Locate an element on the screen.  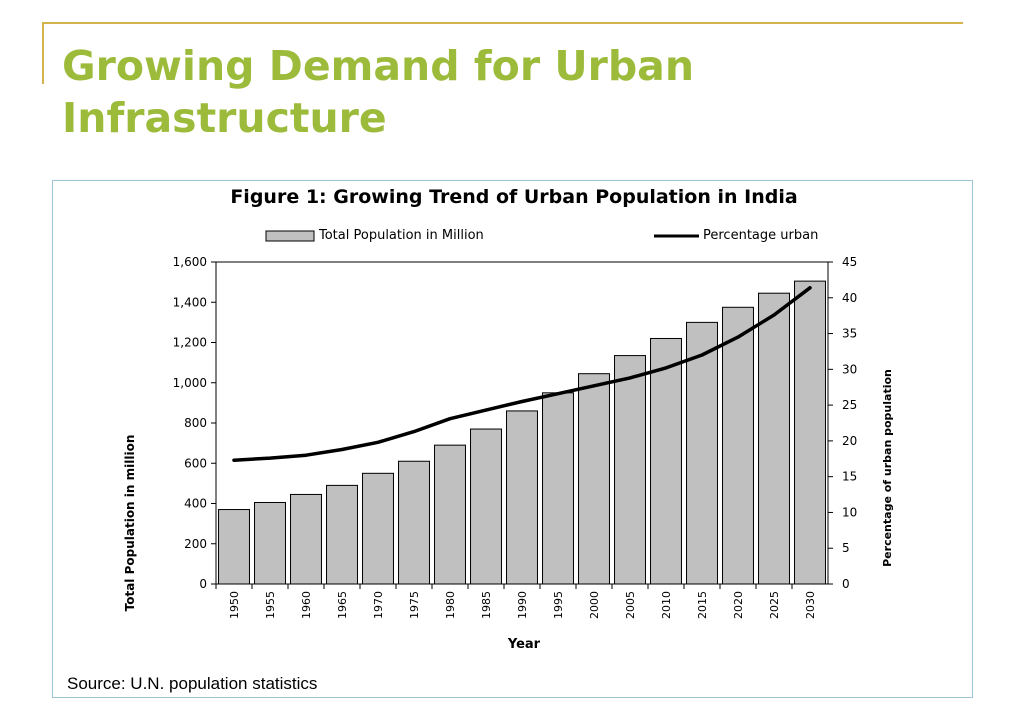
x-tick-label-1950: 1950 is located at coordinates (234, 605).